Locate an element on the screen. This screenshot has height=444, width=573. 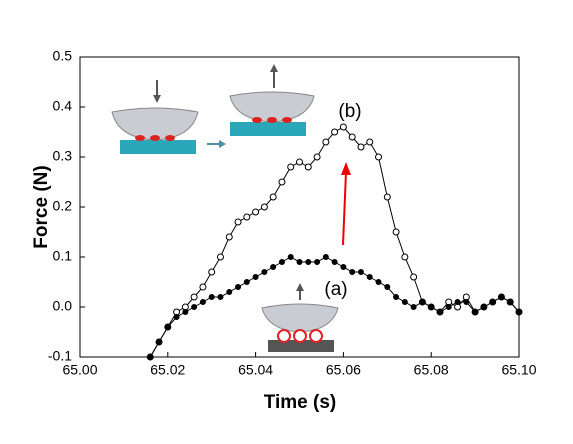
annotation: (b) is located at coordinates (349, 111).